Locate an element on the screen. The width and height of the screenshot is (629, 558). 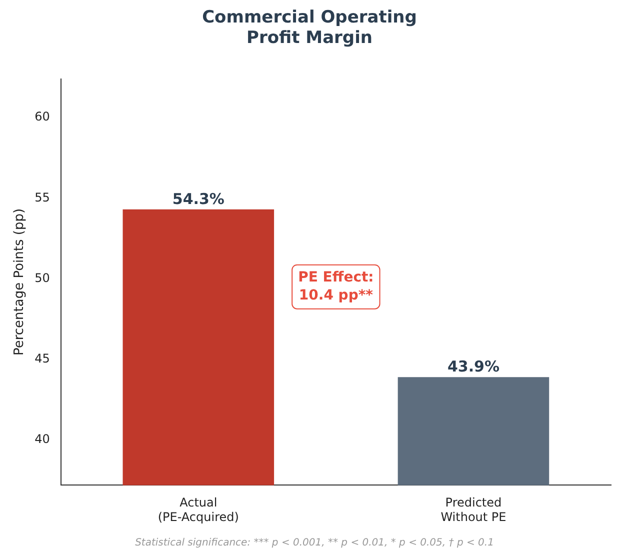
y-tick-label: 55 is located at coordinates (42, 197).